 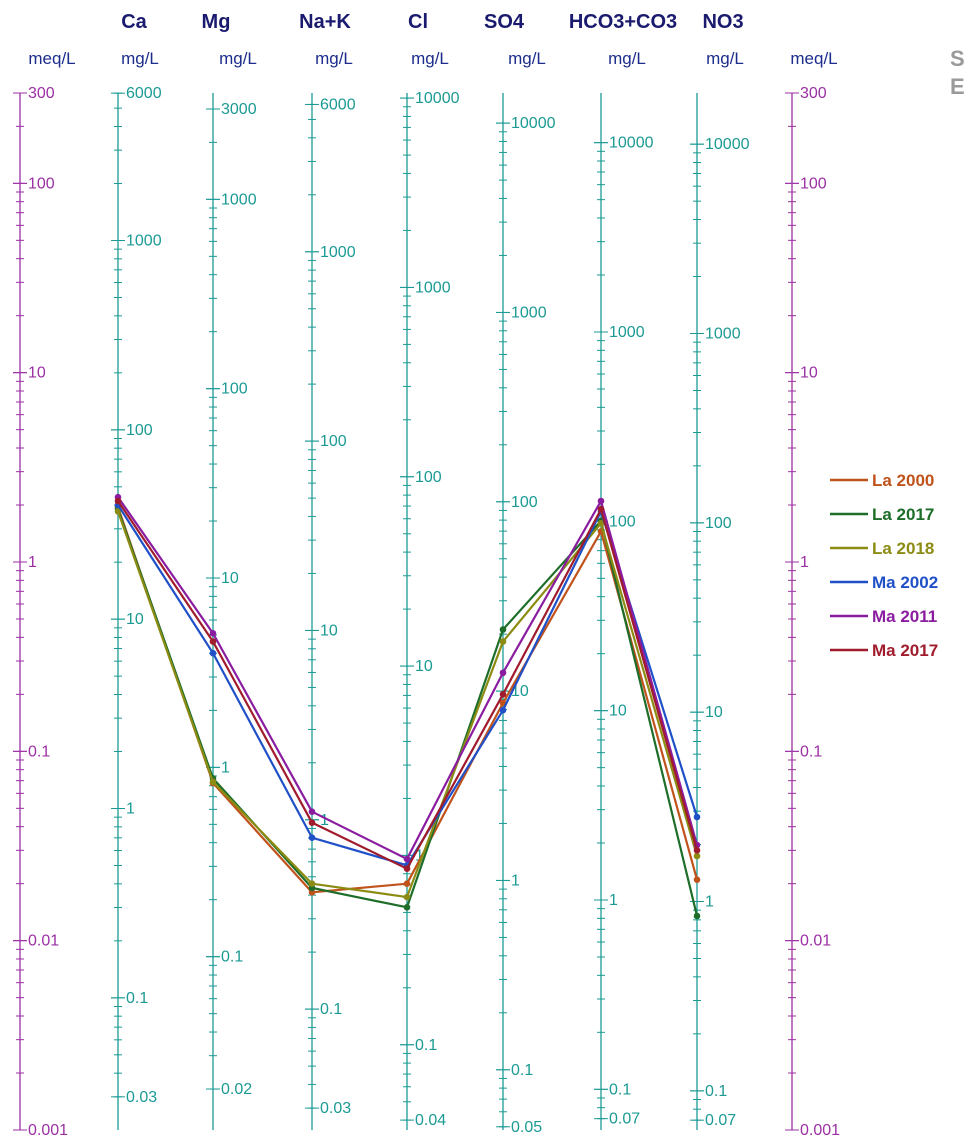 I want to click on axis-meq-right: meq/L 300 100 10 1 0.1 0.01 0.001, so click(x=812, y=594).